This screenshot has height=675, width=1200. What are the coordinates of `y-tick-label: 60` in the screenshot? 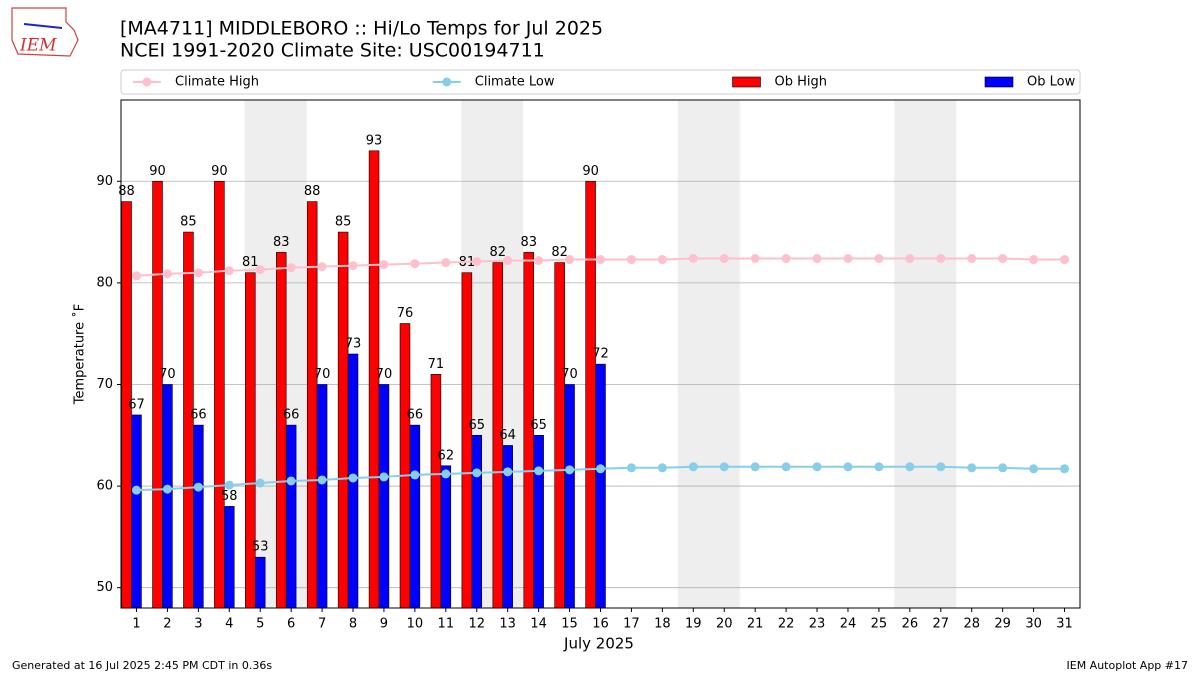 It's located at (104, 486).